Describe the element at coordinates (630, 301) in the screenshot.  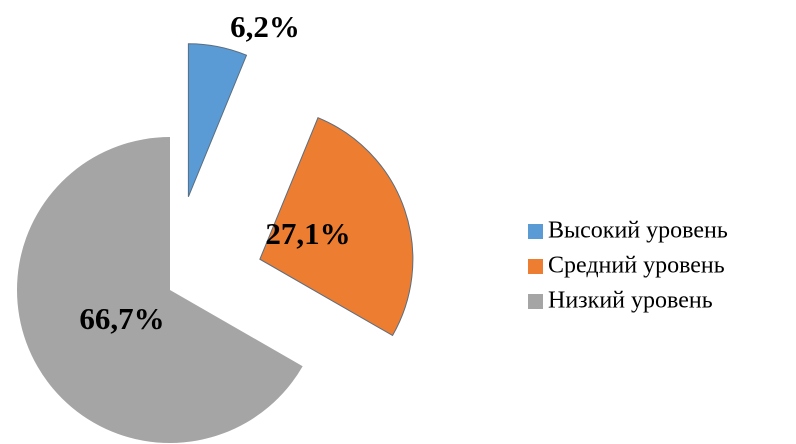
I see `legend-label: Низкий уровень` at that location.